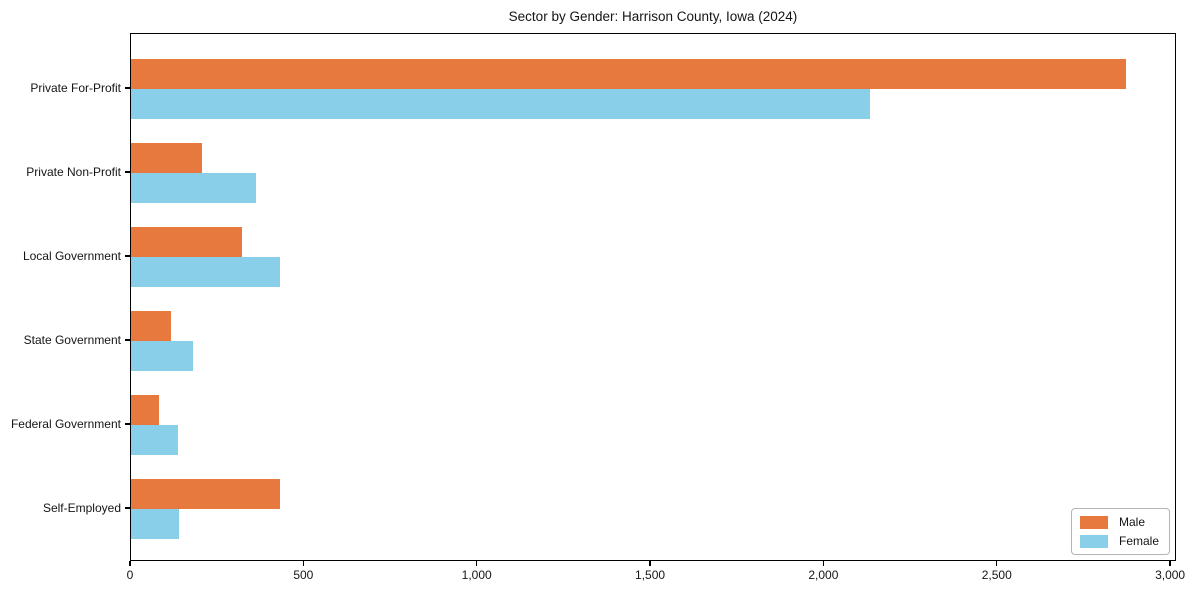 Image resolution: width=1200 pixels, height=600 pixels. I want to click on y-tick-self-employed, so click(127, 508).